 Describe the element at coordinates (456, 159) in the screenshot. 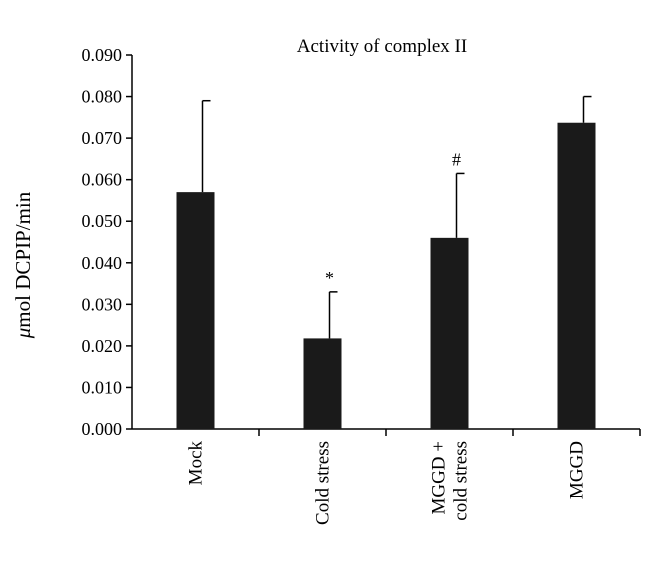

I see `significance-marker: #` at that location.